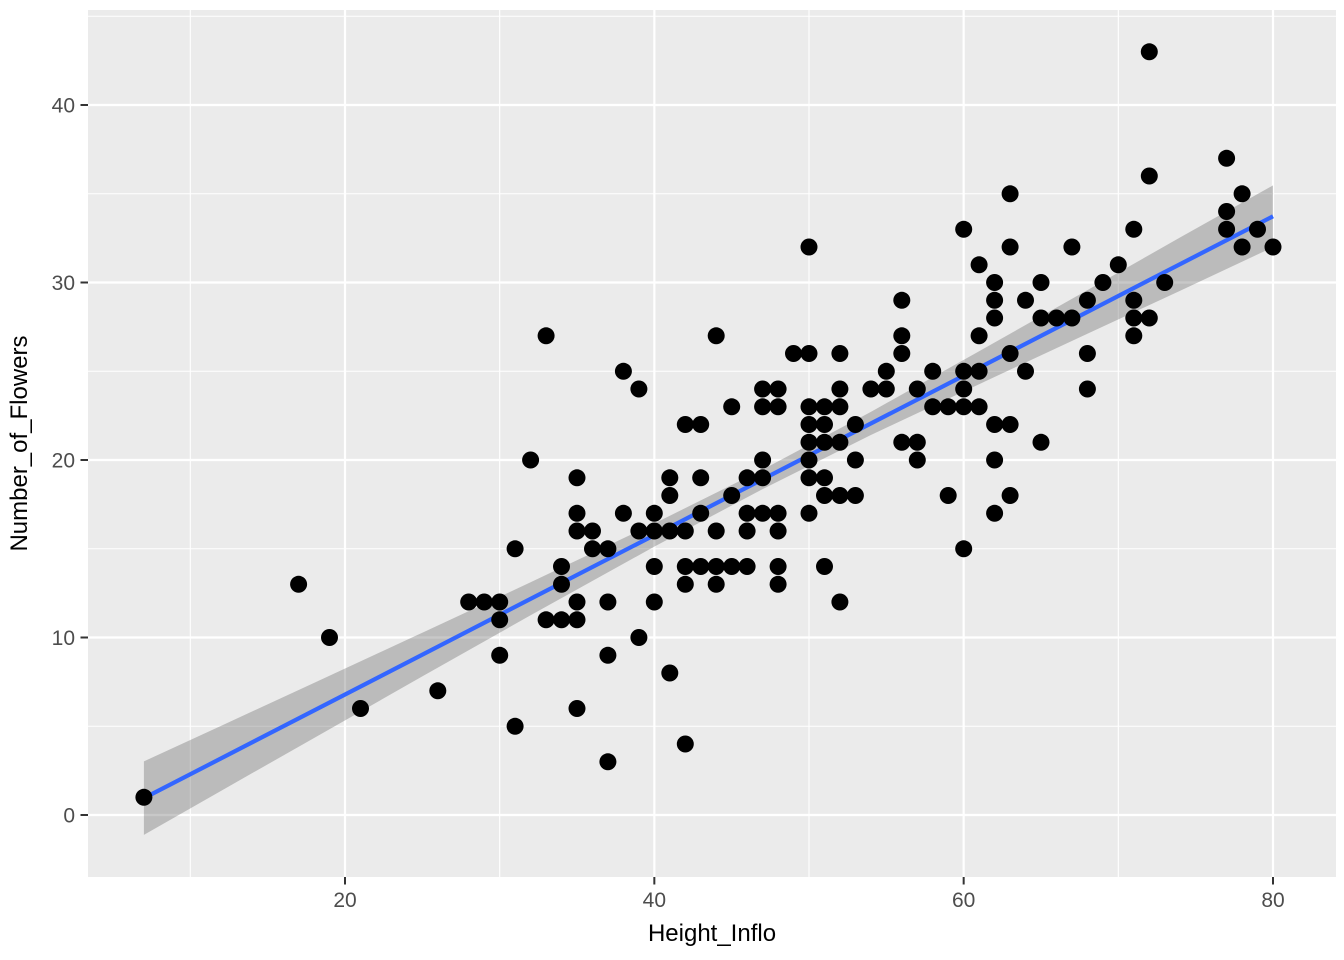 This screenshot has width=1344, height=960. I want to click on y-tick-label: 30, so click(63, 283).